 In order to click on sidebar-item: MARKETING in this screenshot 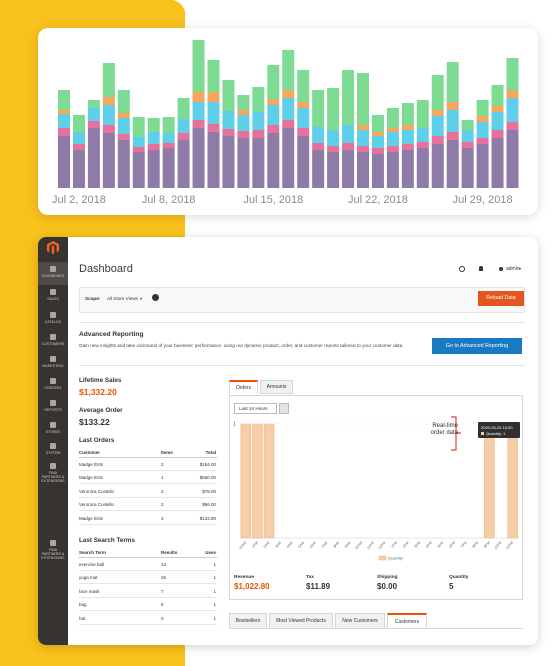, I will do `click(53, 366)`.